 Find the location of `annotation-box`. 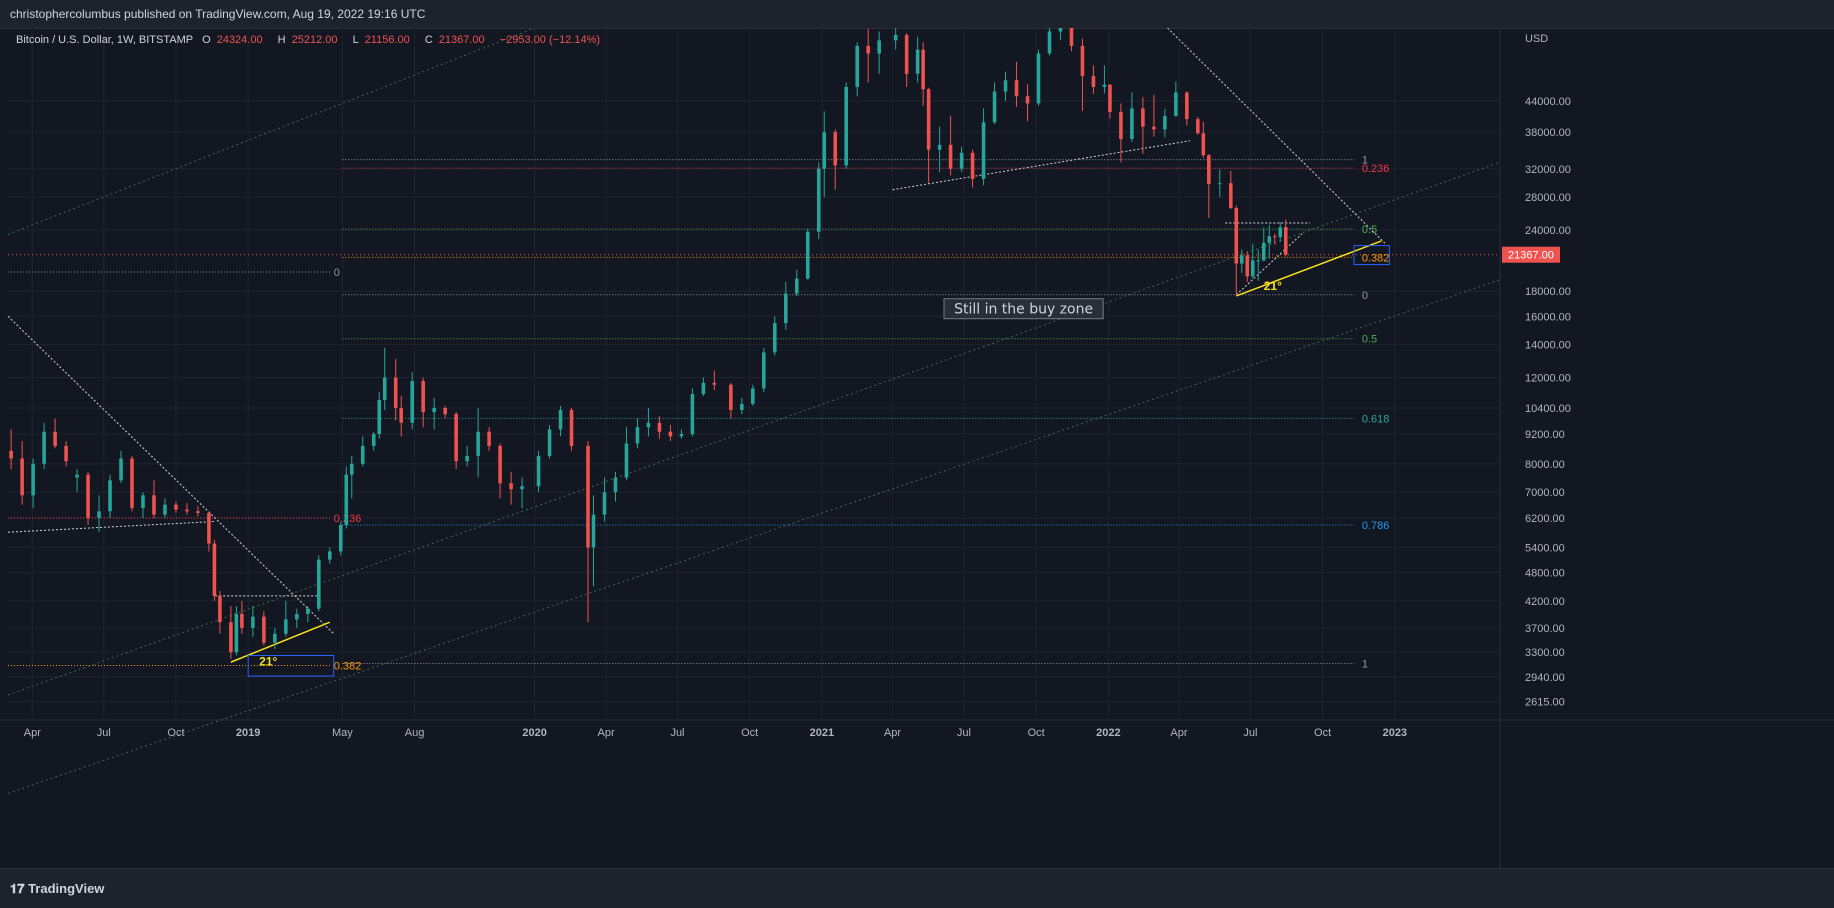

annotation-box is located at coordinates (1023, 309).